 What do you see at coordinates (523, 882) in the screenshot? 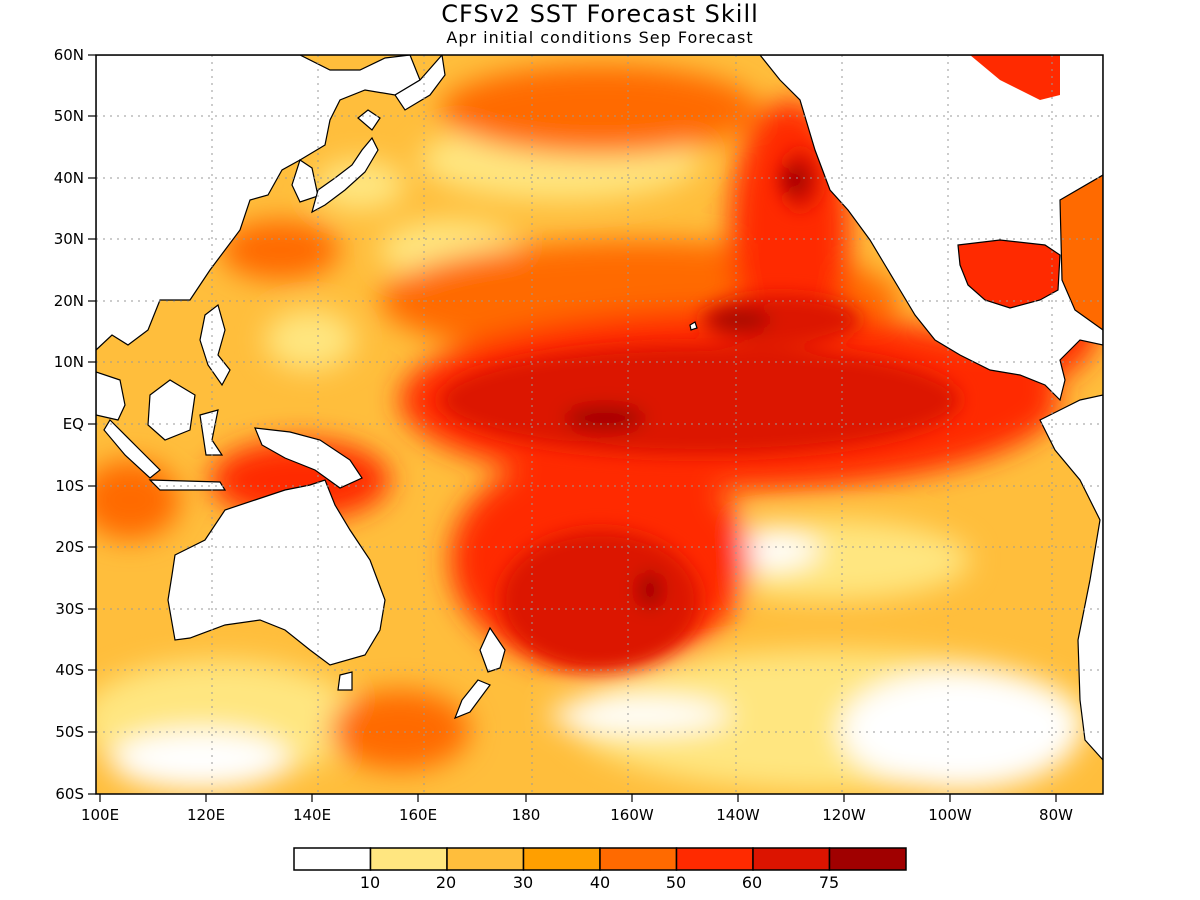
I see `colorbar-label: 30` at bounding box center [523, 882].